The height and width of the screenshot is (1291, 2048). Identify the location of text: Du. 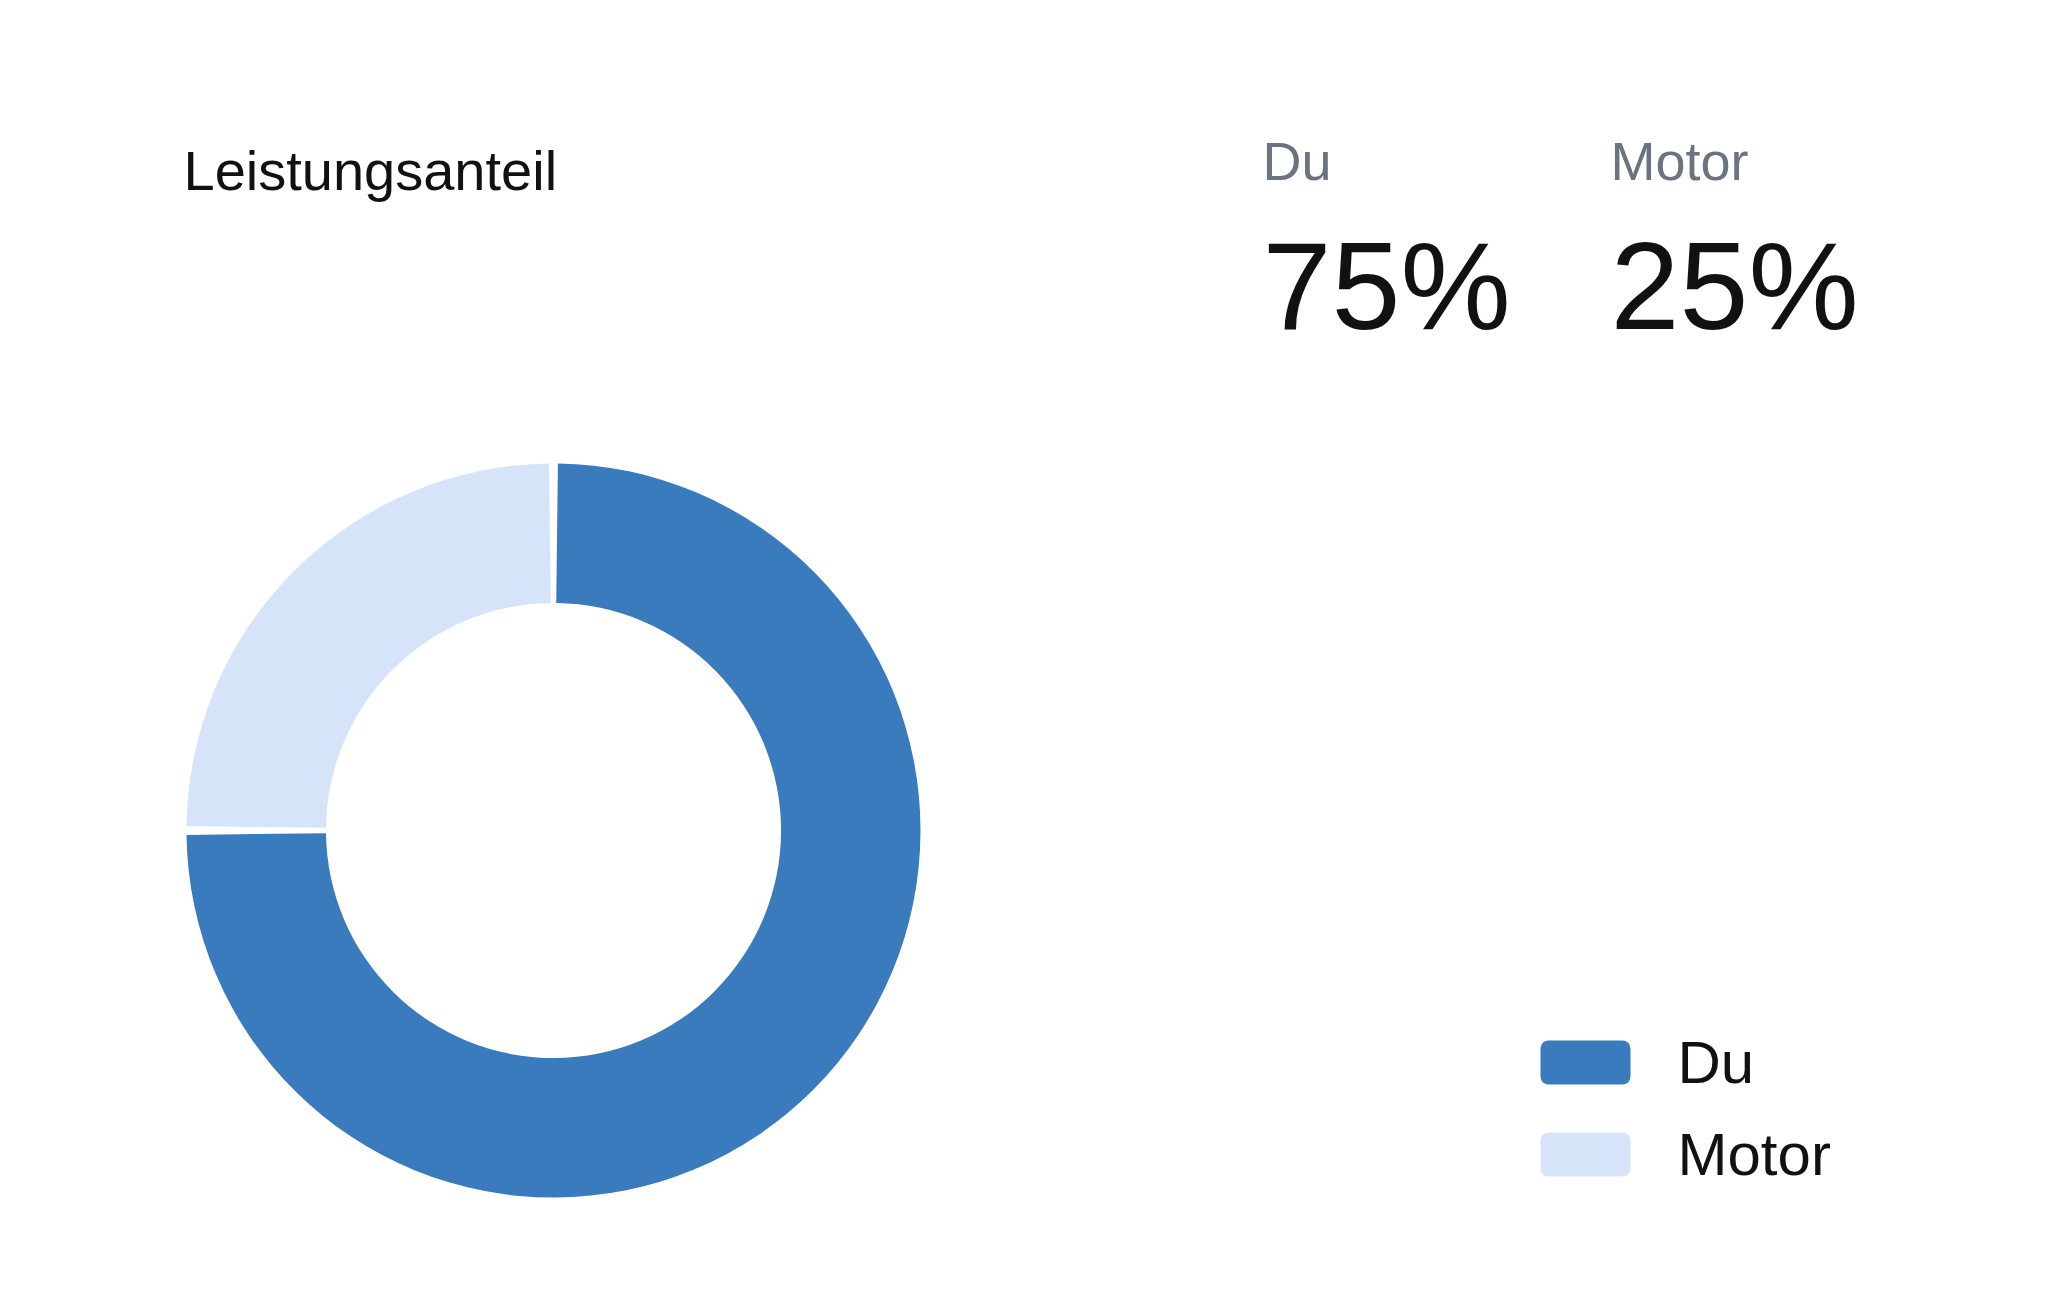
(1297, 160).